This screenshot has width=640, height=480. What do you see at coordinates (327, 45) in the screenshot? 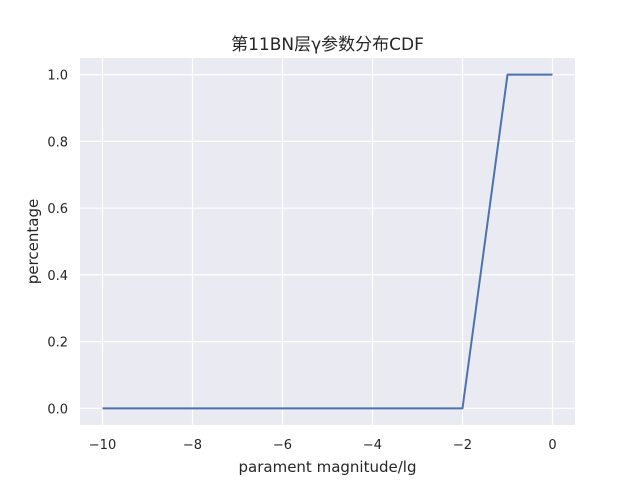
I see `chart-title: 第11BN层γ参数分布CDF` at bounding box center [327, 45].